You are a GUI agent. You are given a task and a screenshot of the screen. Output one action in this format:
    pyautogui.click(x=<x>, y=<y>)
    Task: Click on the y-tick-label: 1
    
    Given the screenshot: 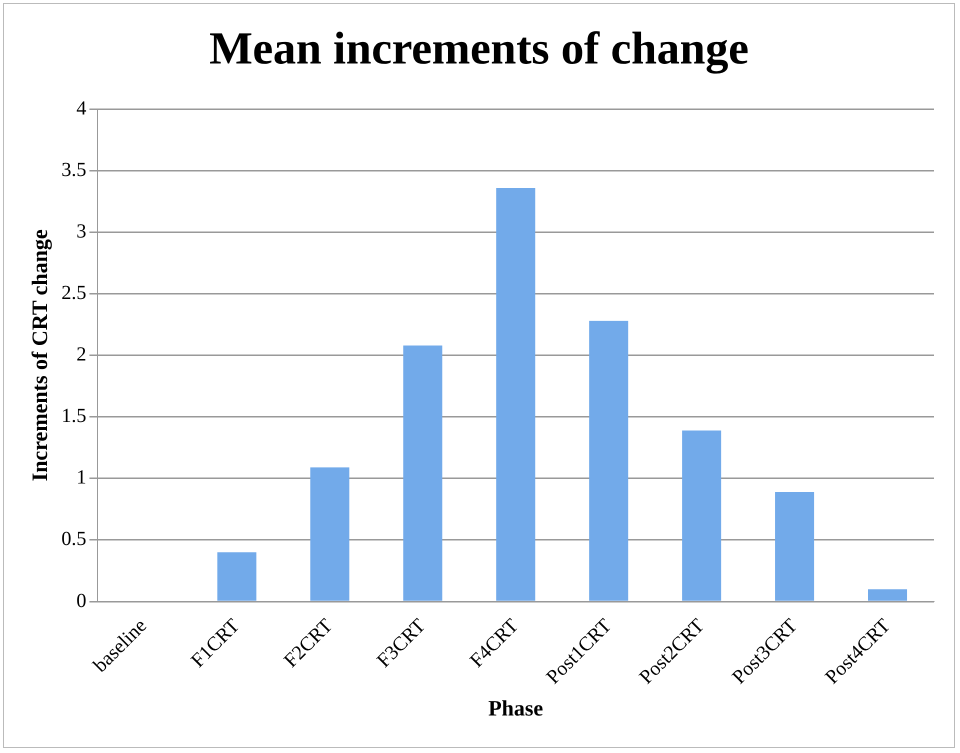 What is the action you would take?
    pyautogui.click(x=81, y=477)
    